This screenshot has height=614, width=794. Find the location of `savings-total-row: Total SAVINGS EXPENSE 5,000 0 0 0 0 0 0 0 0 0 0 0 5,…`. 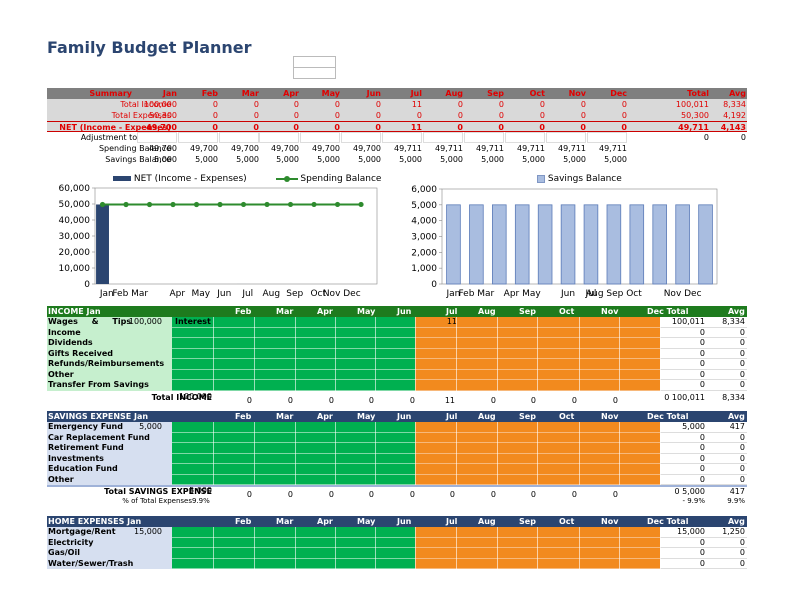

savings-total-row: Total SAVINGS EXPENSE 5,000 0 0 0 0 0 0 0 0 0 0 0 5,… is located at coordinates (397, 492).